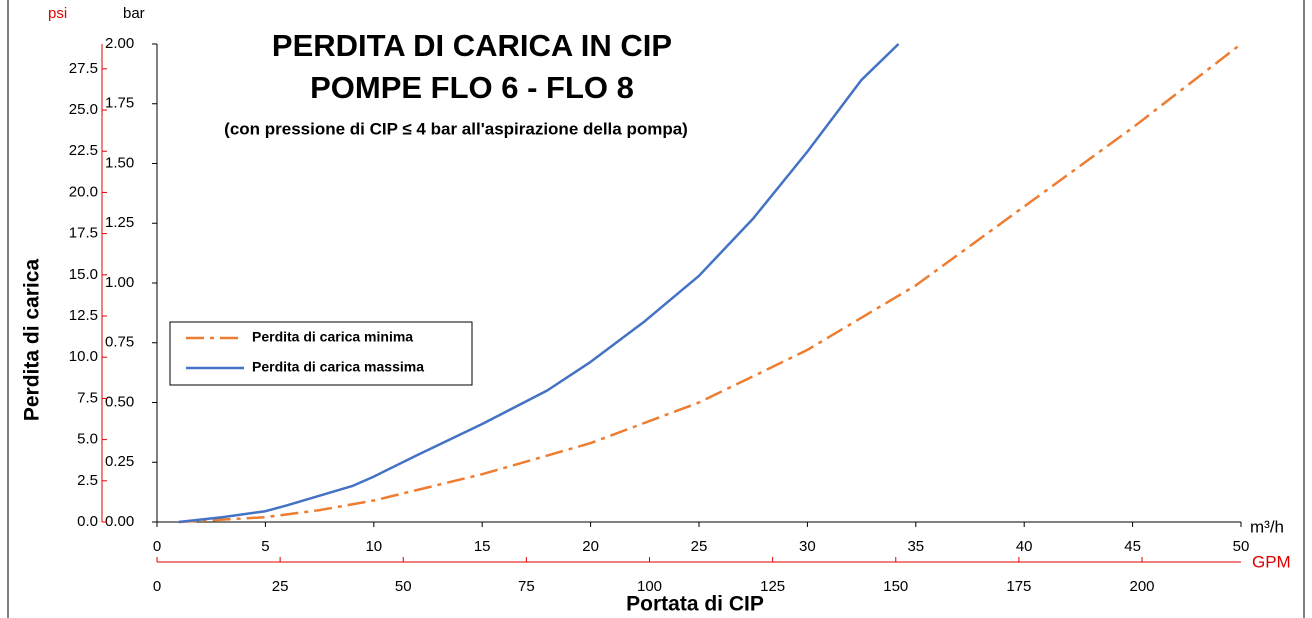 The height and width of the screenshot is (618, 1312). I want to click on y2-tick-label: 15.0, so click(83, 274).